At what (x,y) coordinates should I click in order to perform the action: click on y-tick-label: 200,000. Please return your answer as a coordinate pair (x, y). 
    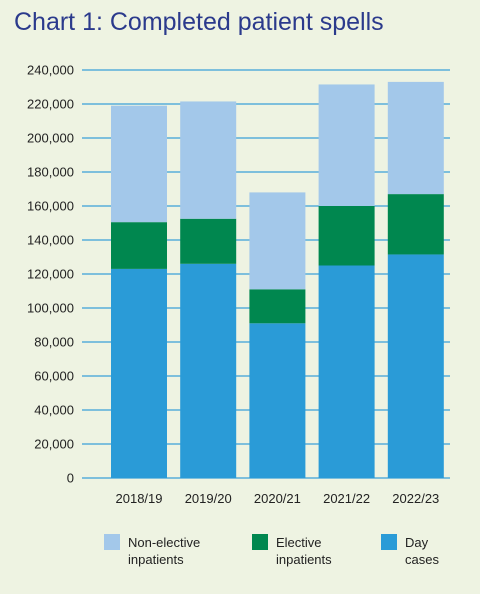
    Looking at the image, I should click on (50, 138).